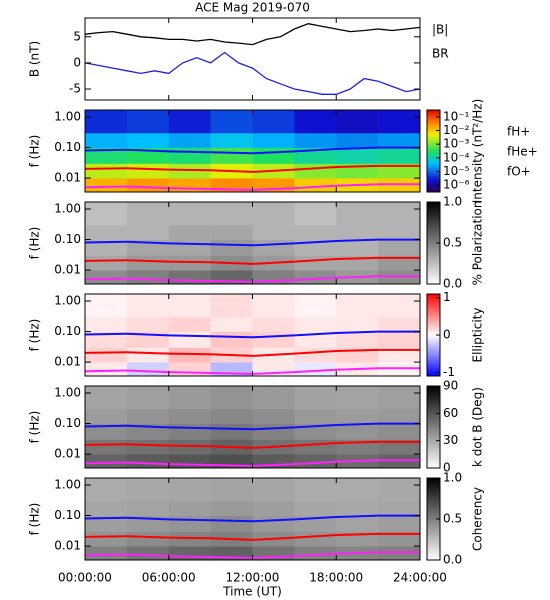 The width and height of the screenshot is (550, 600). I want to click on y-axis-label: f (Hz), so click(35, 519).